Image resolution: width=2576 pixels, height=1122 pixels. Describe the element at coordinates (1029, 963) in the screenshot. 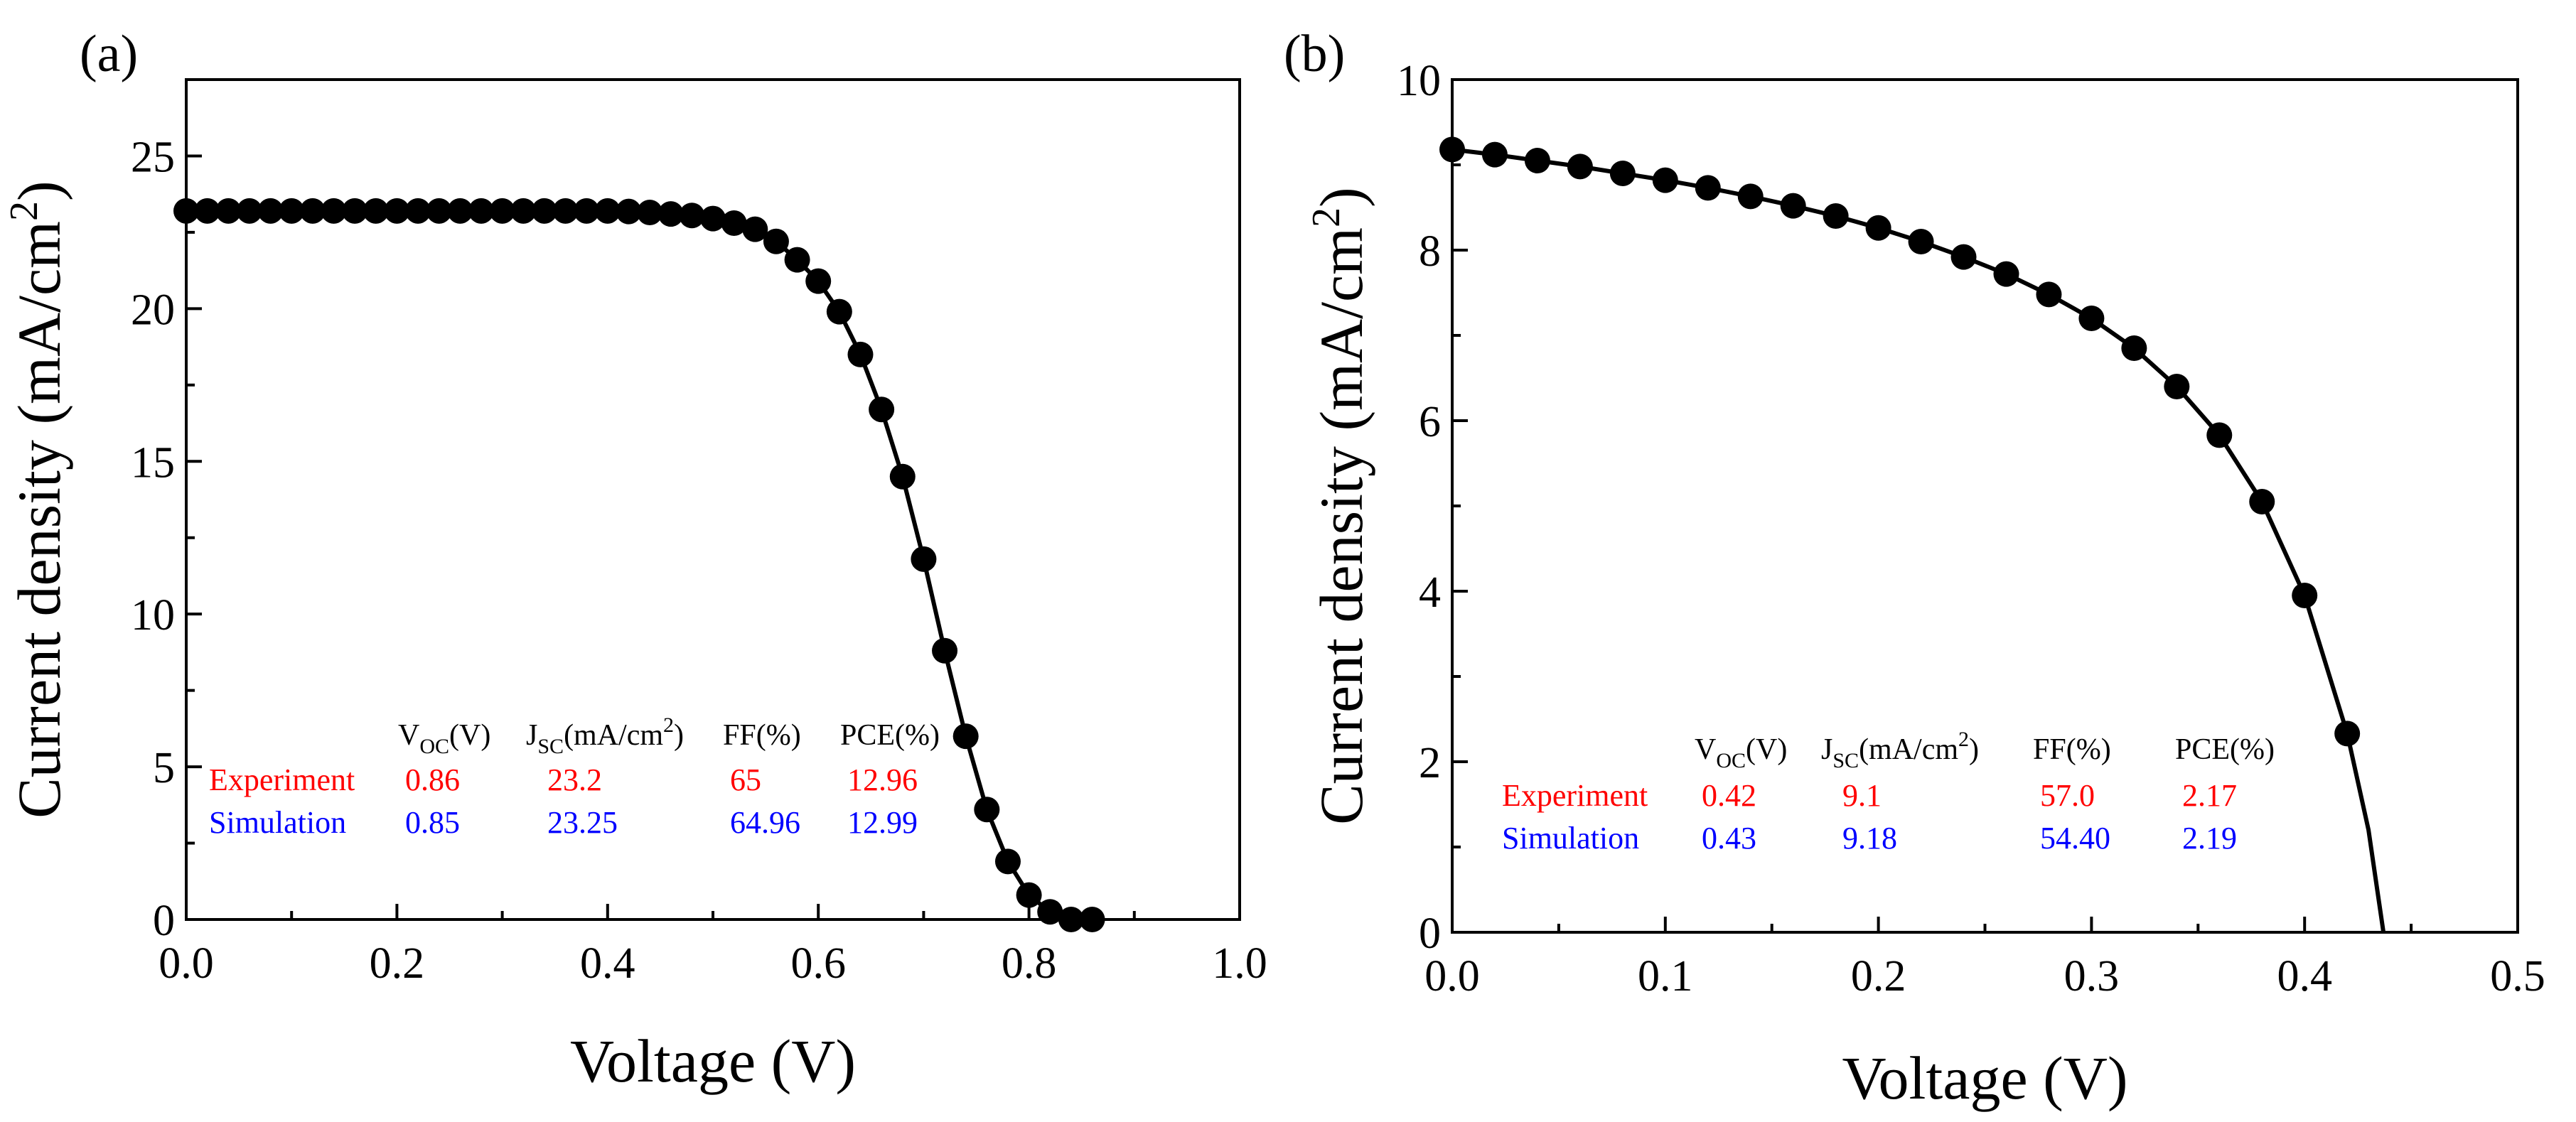

I see `x-tick-label: 0.8` at that location.